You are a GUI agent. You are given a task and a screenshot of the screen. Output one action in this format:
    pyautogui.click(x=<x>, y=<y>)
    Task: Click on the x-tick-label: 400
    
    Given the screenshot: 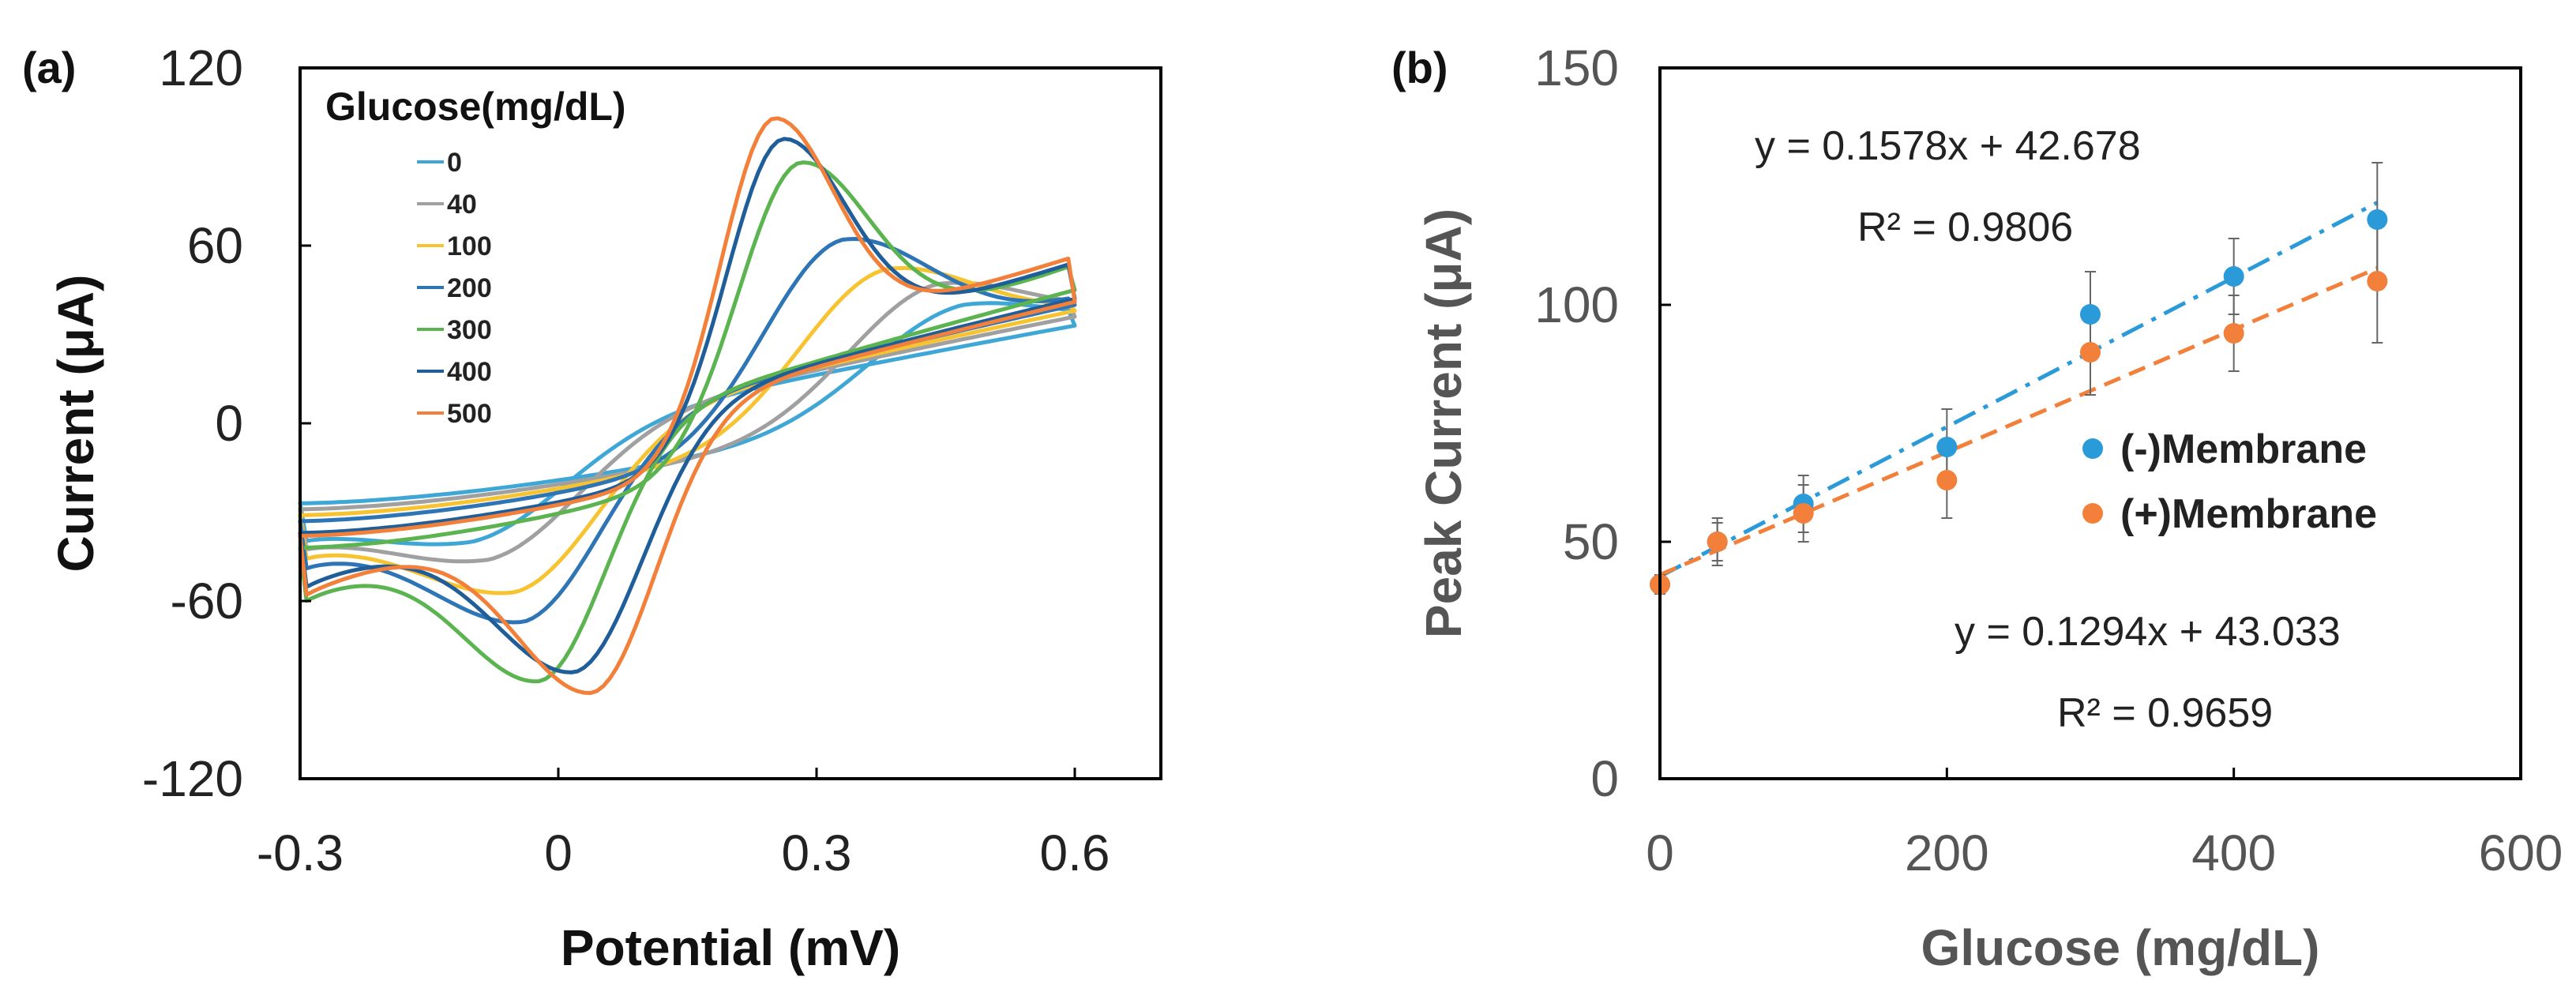 What is the action you would take?
    pyautogui.click(x=2233, y=853)
    